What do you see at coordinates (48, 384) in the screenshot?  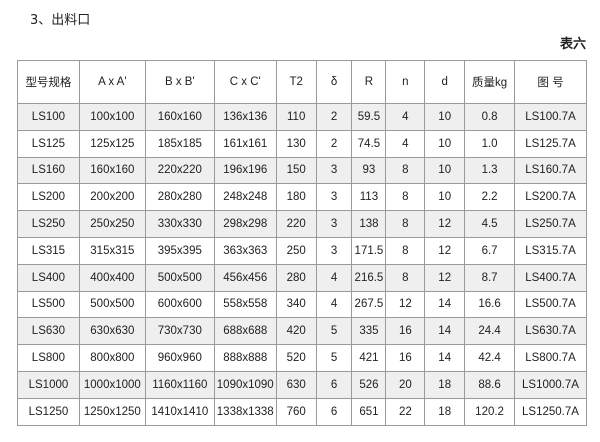 I see `table-cell: LS1000` at bounding box center [48, 384].